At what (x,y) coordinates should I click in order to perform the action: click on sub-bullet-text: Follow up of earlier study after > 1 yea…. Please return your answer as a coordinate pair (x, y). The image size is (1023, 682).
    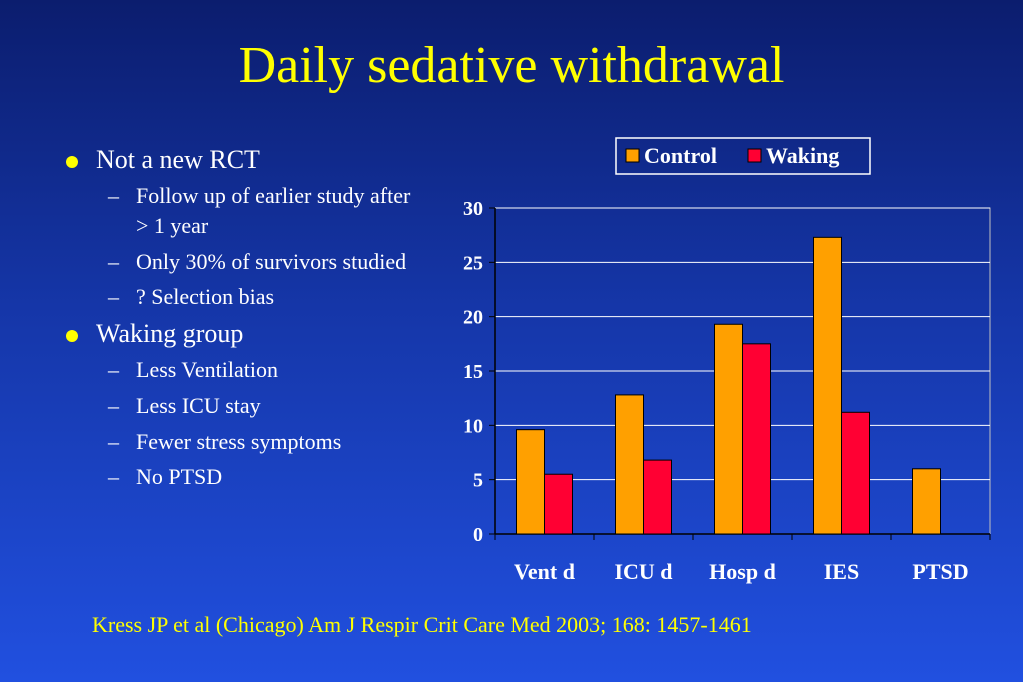
    Looking at the image, I should click on (273, 210).